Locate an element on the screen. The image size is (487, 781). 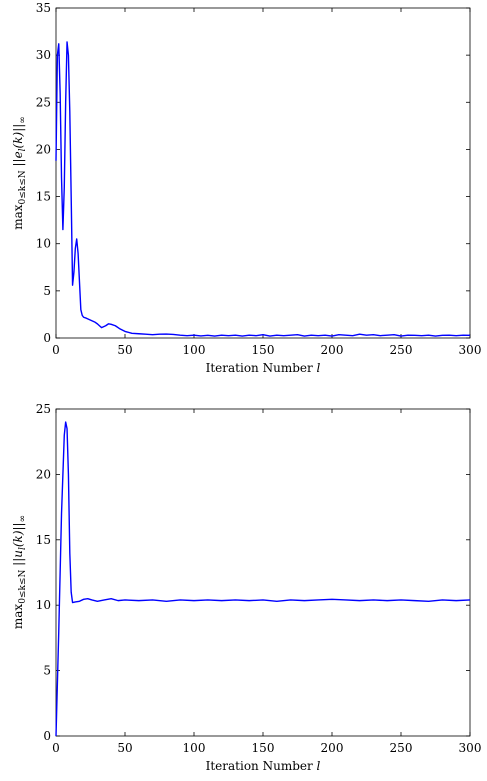
y-tick-labels: 0 5 10 15 20 25 30 35 is located at coordinates (43, 173).